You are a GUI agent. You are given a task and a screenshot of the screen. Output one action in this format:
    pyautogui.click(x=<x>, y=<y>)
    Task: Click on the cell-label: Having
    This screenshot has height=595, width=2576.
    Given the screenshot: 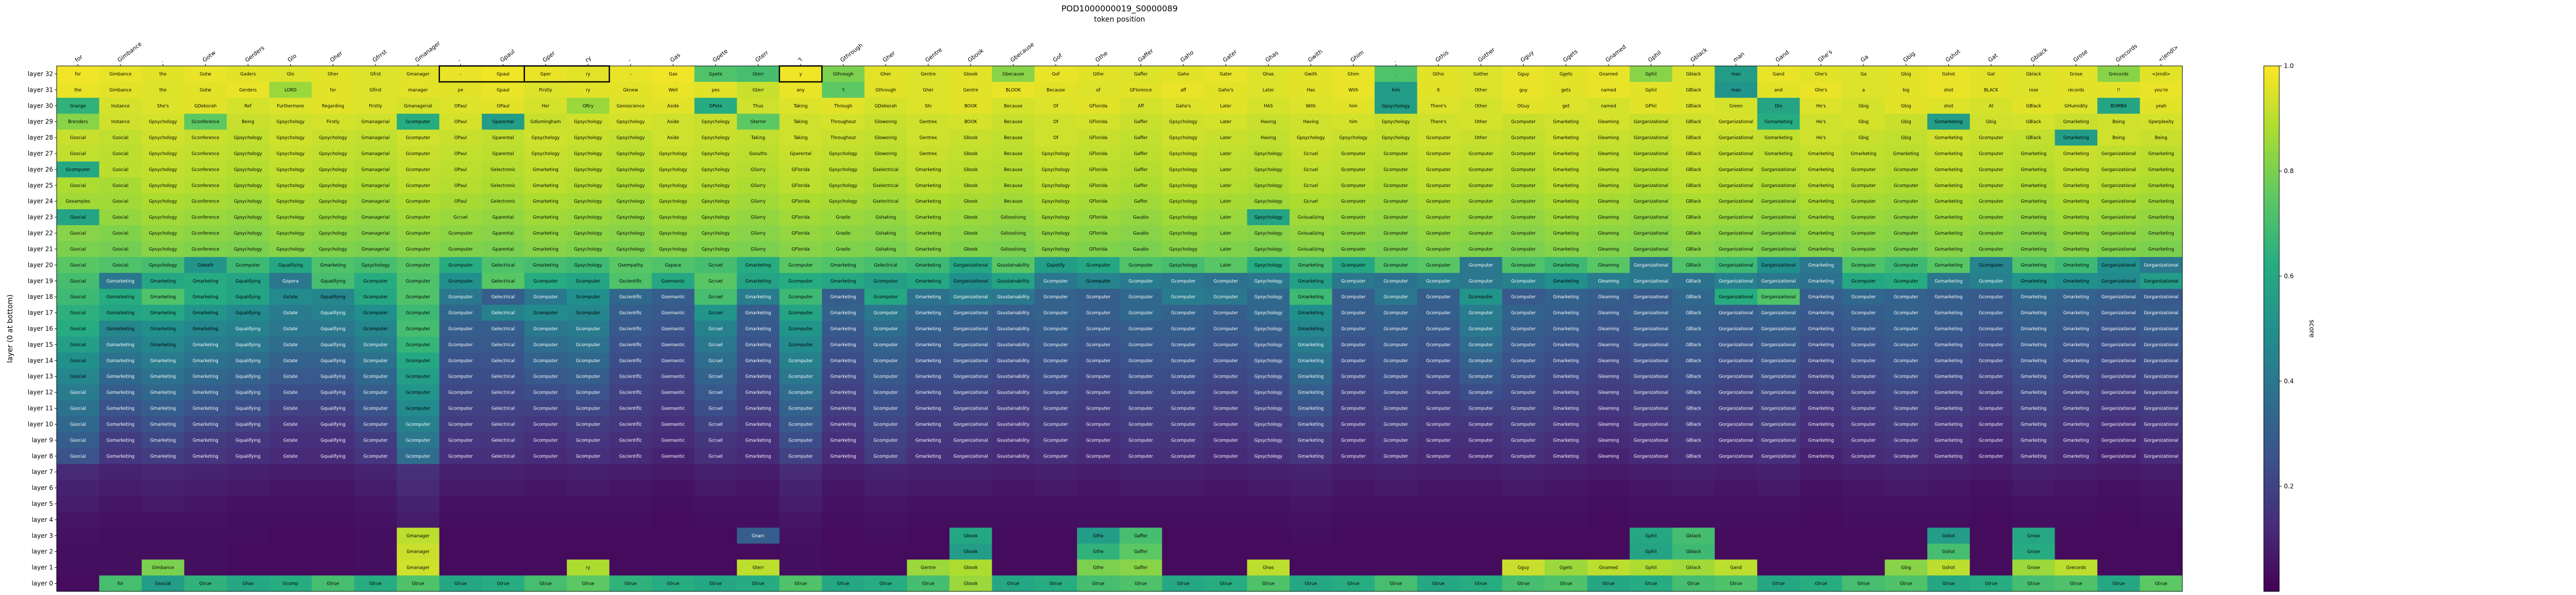 What is the action you would take?
    pyautogui.click(x=1268, y=122)
    